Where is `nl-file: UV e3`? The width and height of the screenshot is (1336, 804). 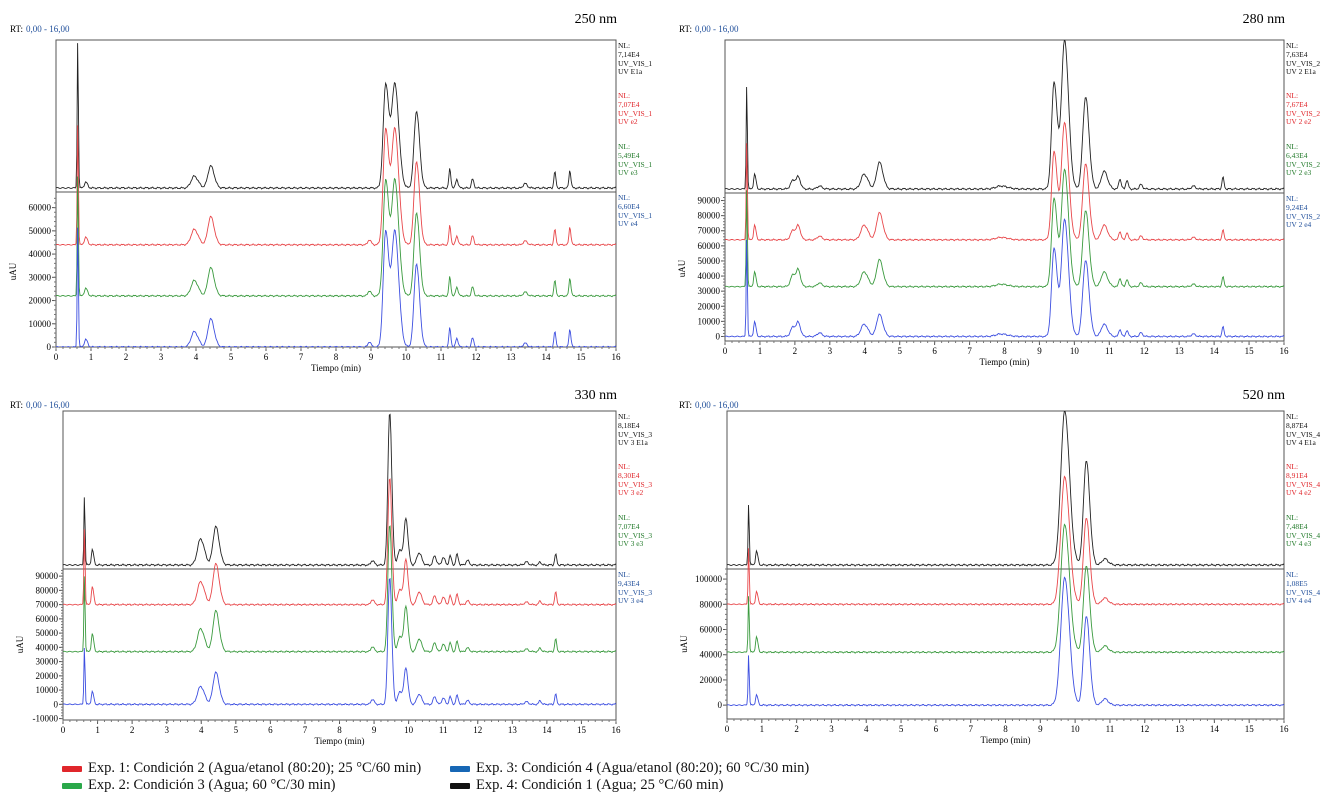 nl-file: UV e3 is located at coordinates (628, 172).